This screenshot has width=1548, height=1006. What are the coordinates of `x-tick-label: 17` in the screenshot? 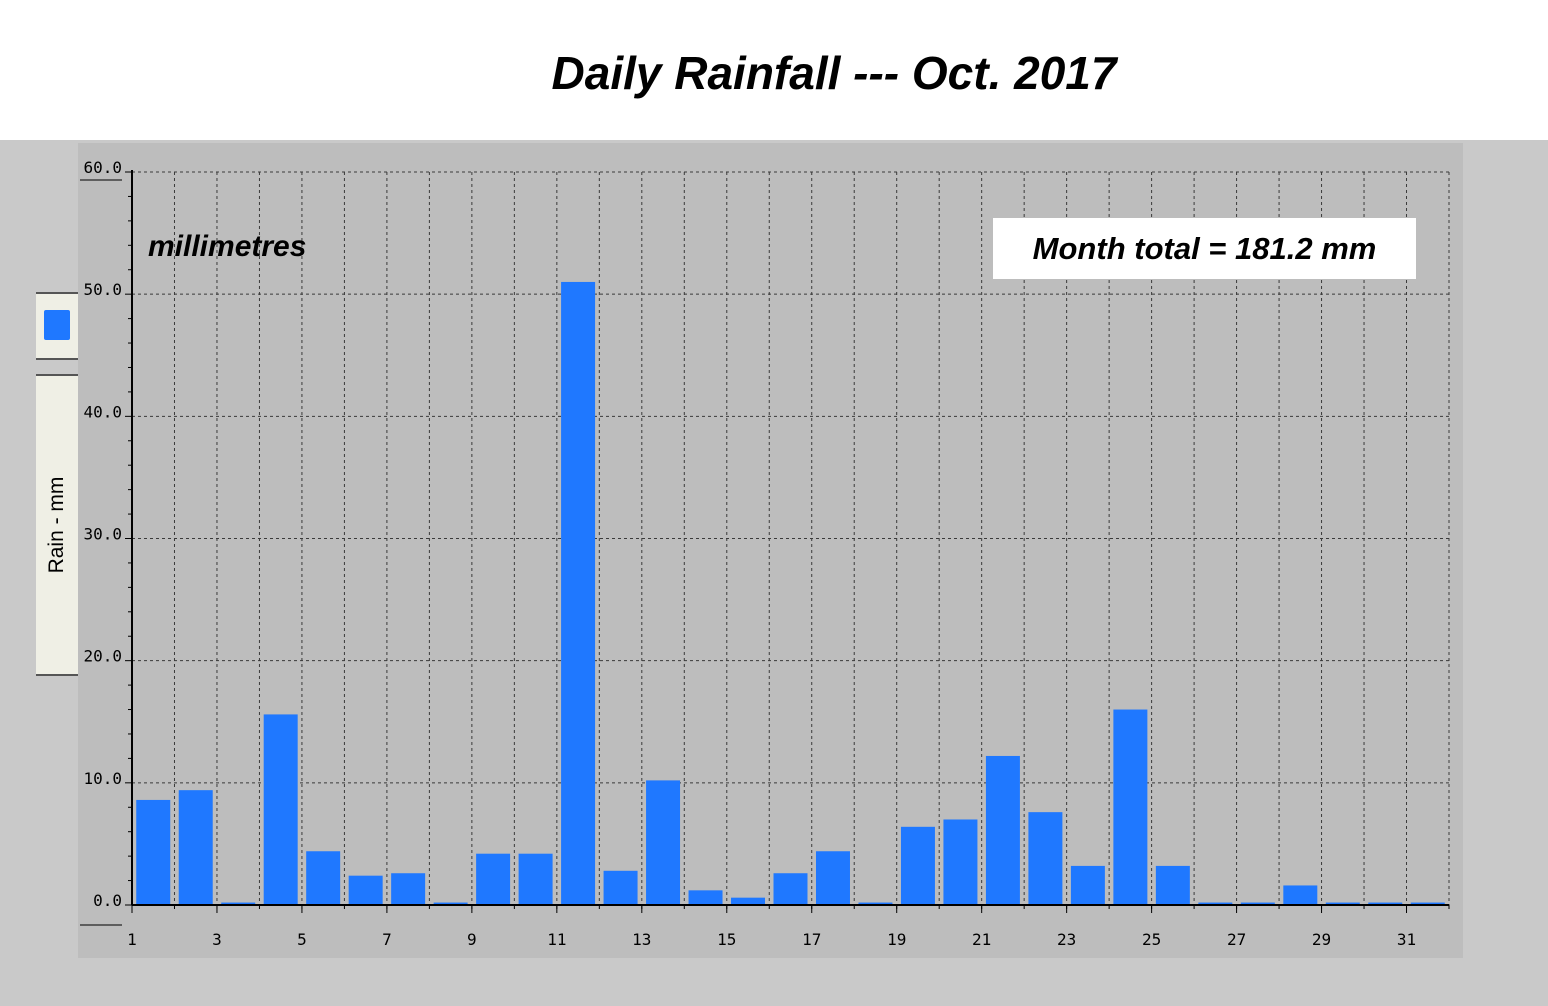 It's located at (811, 939).